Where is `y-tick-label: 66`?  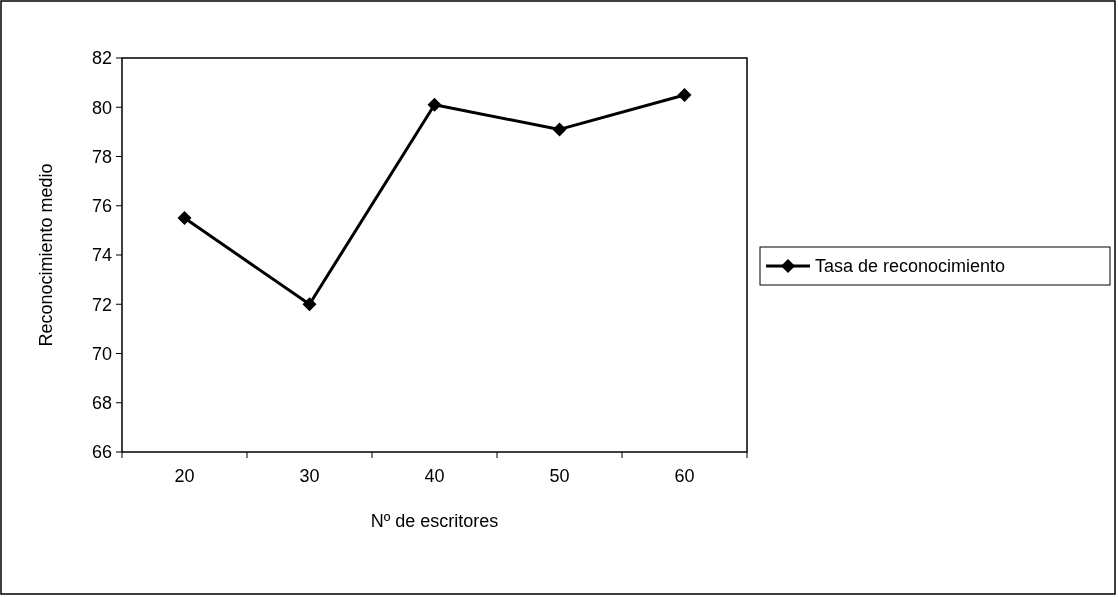 y-tick-label: 66 is located at coordinates (101, 452).